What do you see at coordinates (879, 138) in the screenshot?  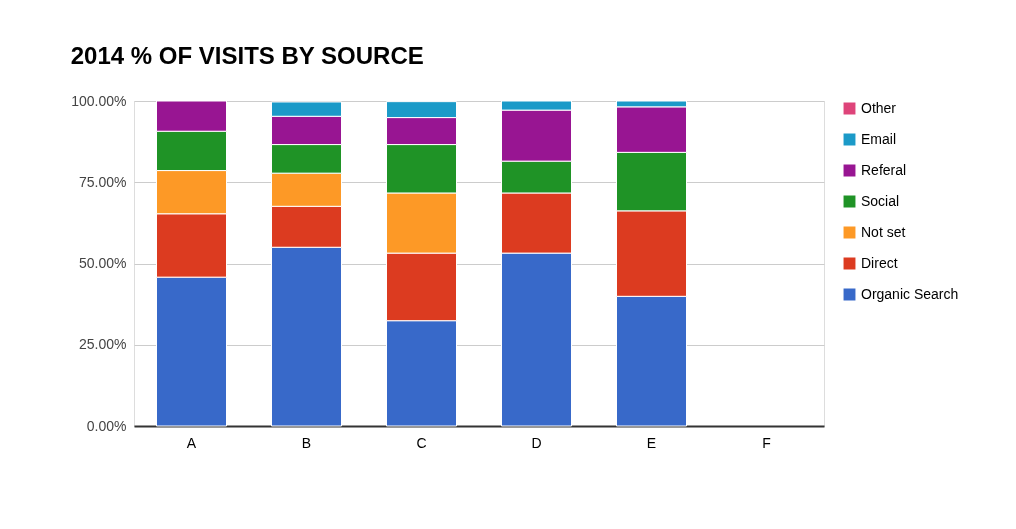 I see `legend-label: Email` at bounding box center [879, 138].